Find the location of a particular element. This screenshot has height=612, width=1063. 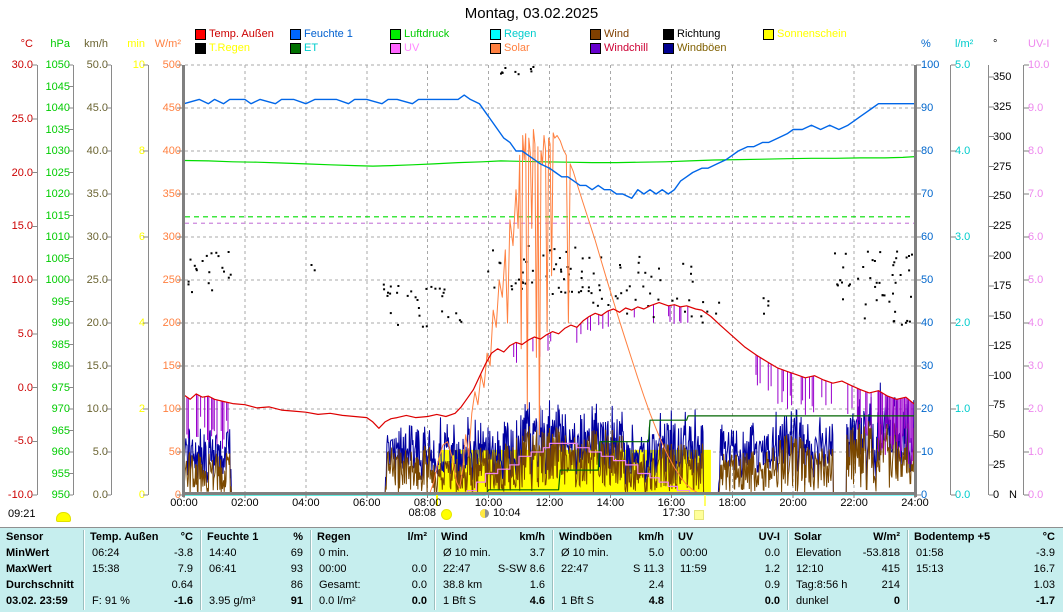

table-row-label-MaxWert: MaxWert is located at coordinates (29, 569).